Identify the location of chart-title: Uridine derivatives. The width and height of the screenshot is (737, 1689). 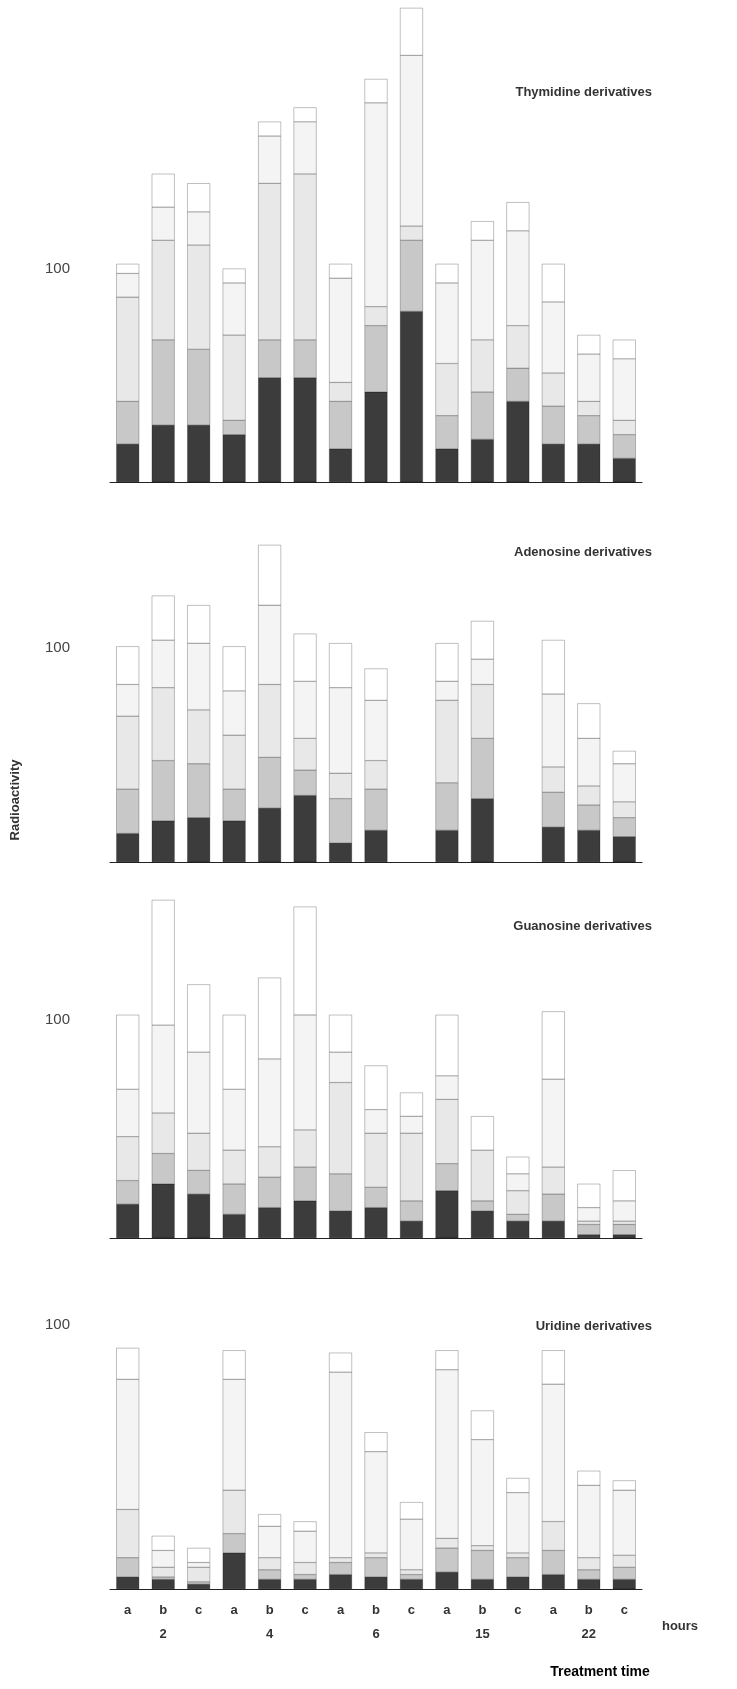
(593, 1325).